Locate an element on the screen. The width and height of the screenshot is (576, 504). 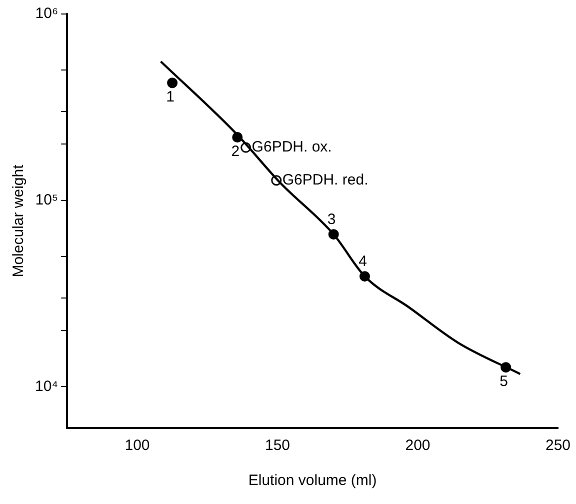
x-tick-label: 100 is located at coordinates (137, 445).